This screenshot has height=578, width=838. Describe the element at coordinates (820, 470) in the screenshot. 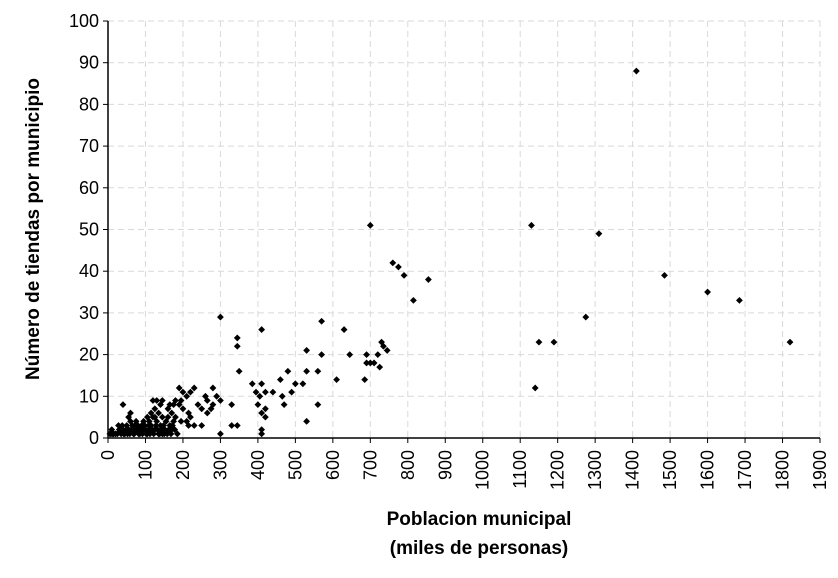

I see `x-tick-label: 1900` at that location.